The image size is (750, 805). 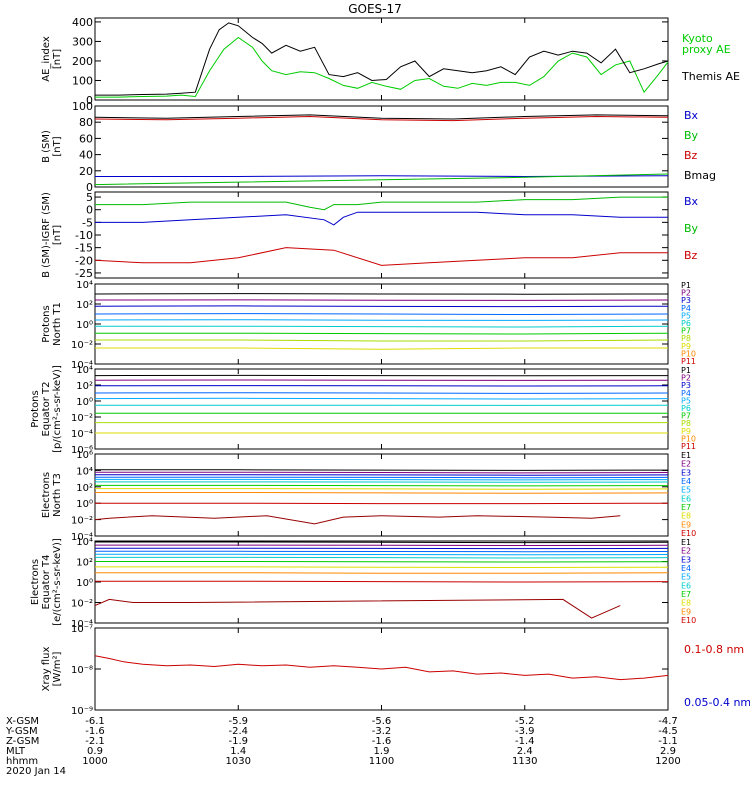 What do you see at coordinates (87, 222) in the screenshot?
I see `y-tick-label: -5` at bounding box center [87, 222].